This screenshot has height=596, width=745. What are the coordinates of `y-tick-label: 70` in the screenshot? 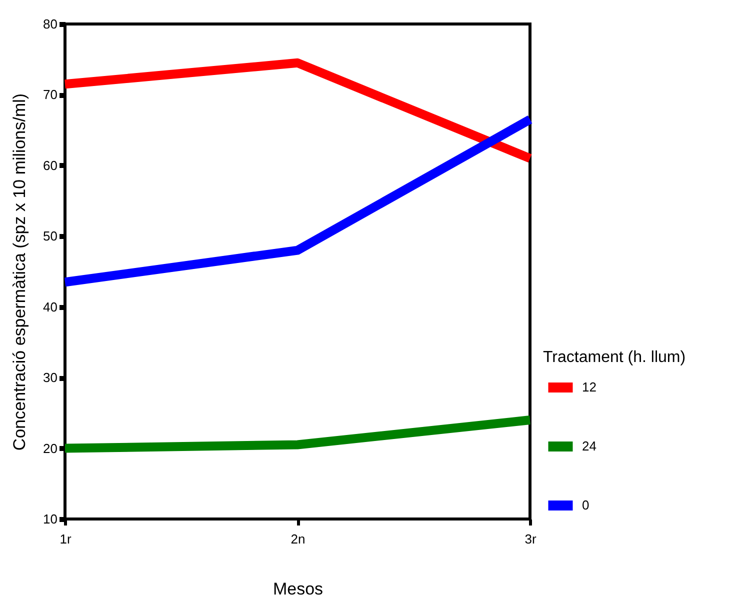 It's located at (50, 94).